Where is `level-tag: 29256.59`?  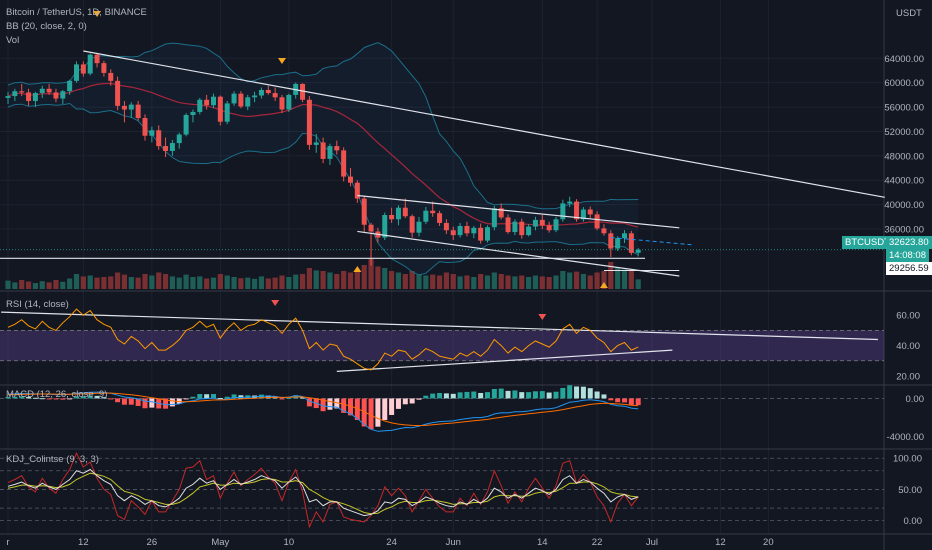 level-tag: 29256.59 is located at coordinates (909, 268).